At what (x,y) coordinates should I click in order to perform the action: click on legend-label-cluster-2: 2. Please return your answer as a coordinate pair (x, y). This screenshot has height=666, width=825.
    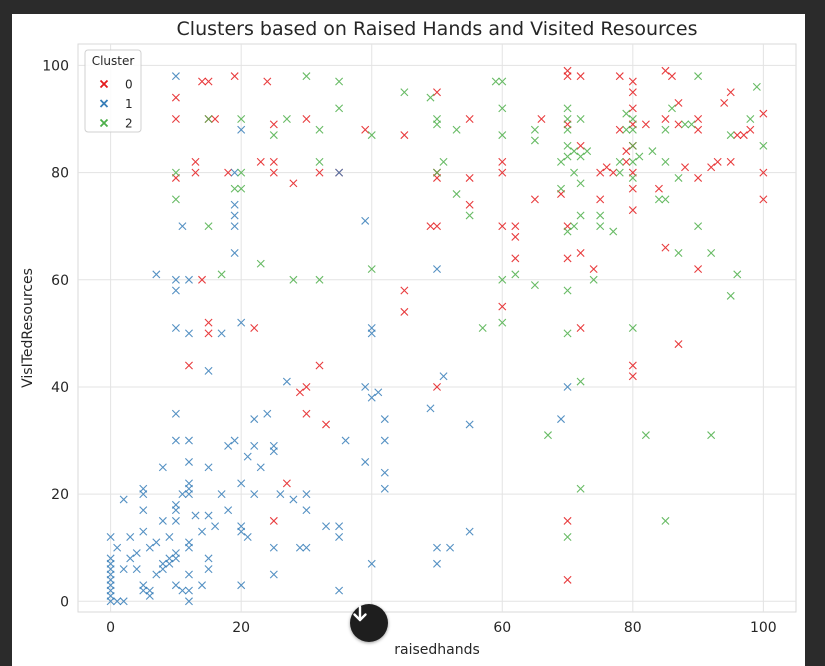
    Looking at the image, I should click on (129, 124).